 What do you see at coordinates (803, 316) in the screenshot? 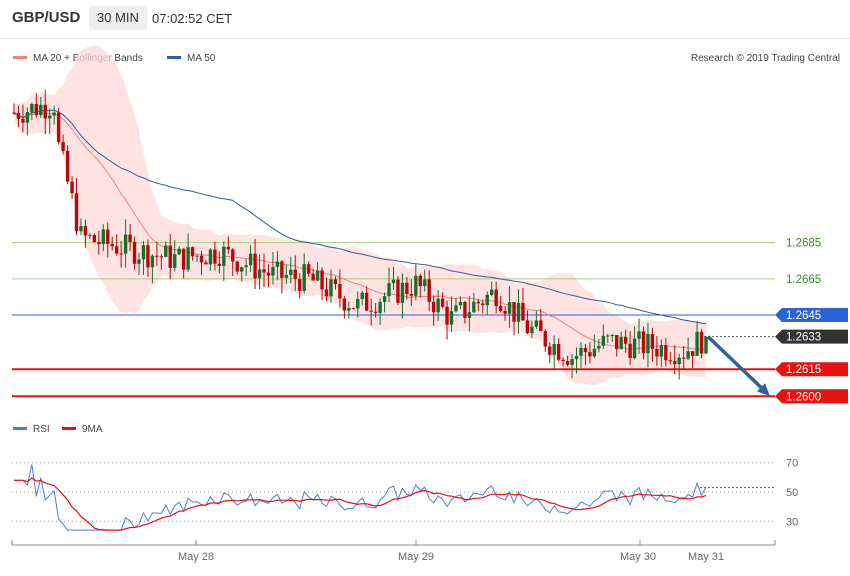
I see `level-label-1.2645: 1.2645` at bounding box center [803, 316].